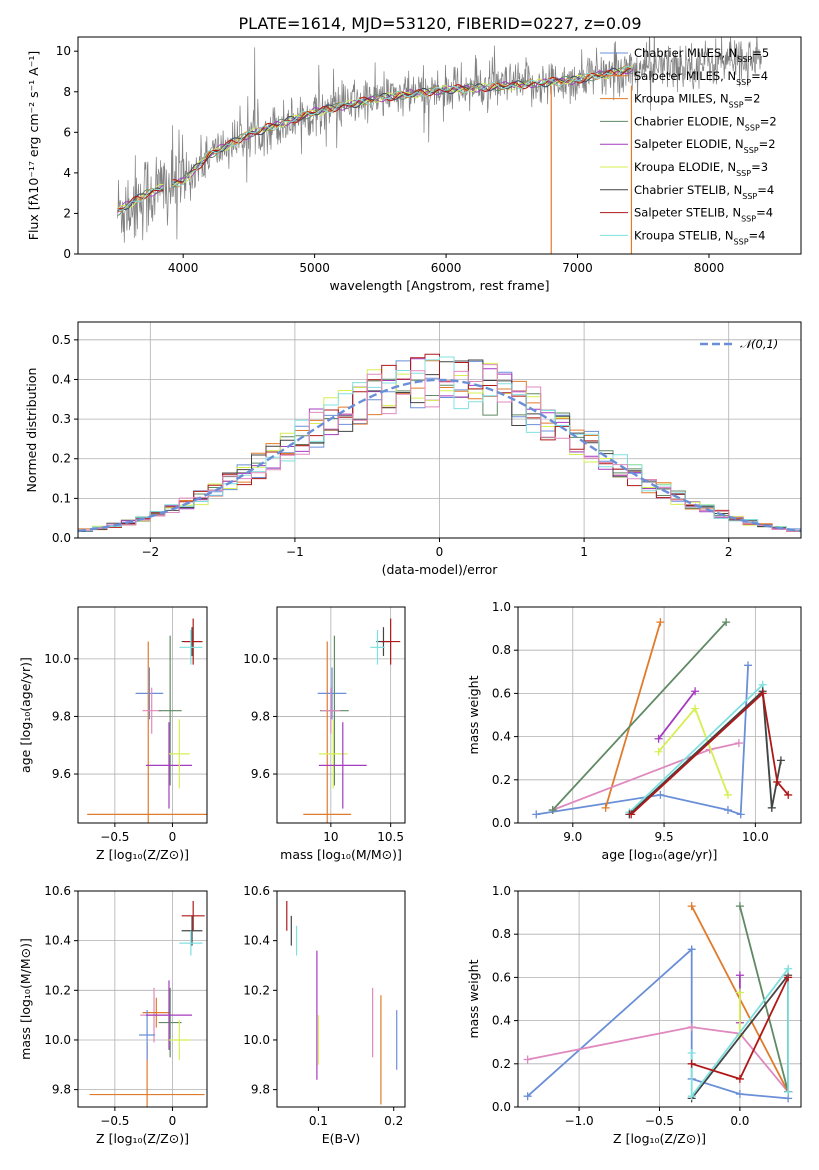 The height and width of the screenshot is (1170, 819). What do you see at coordinates (142, 1138) in the screenshot?
I see `x-axis-label: Z [log₁₀(Z/Z⊙)]` at bounding box center [142, 1138].